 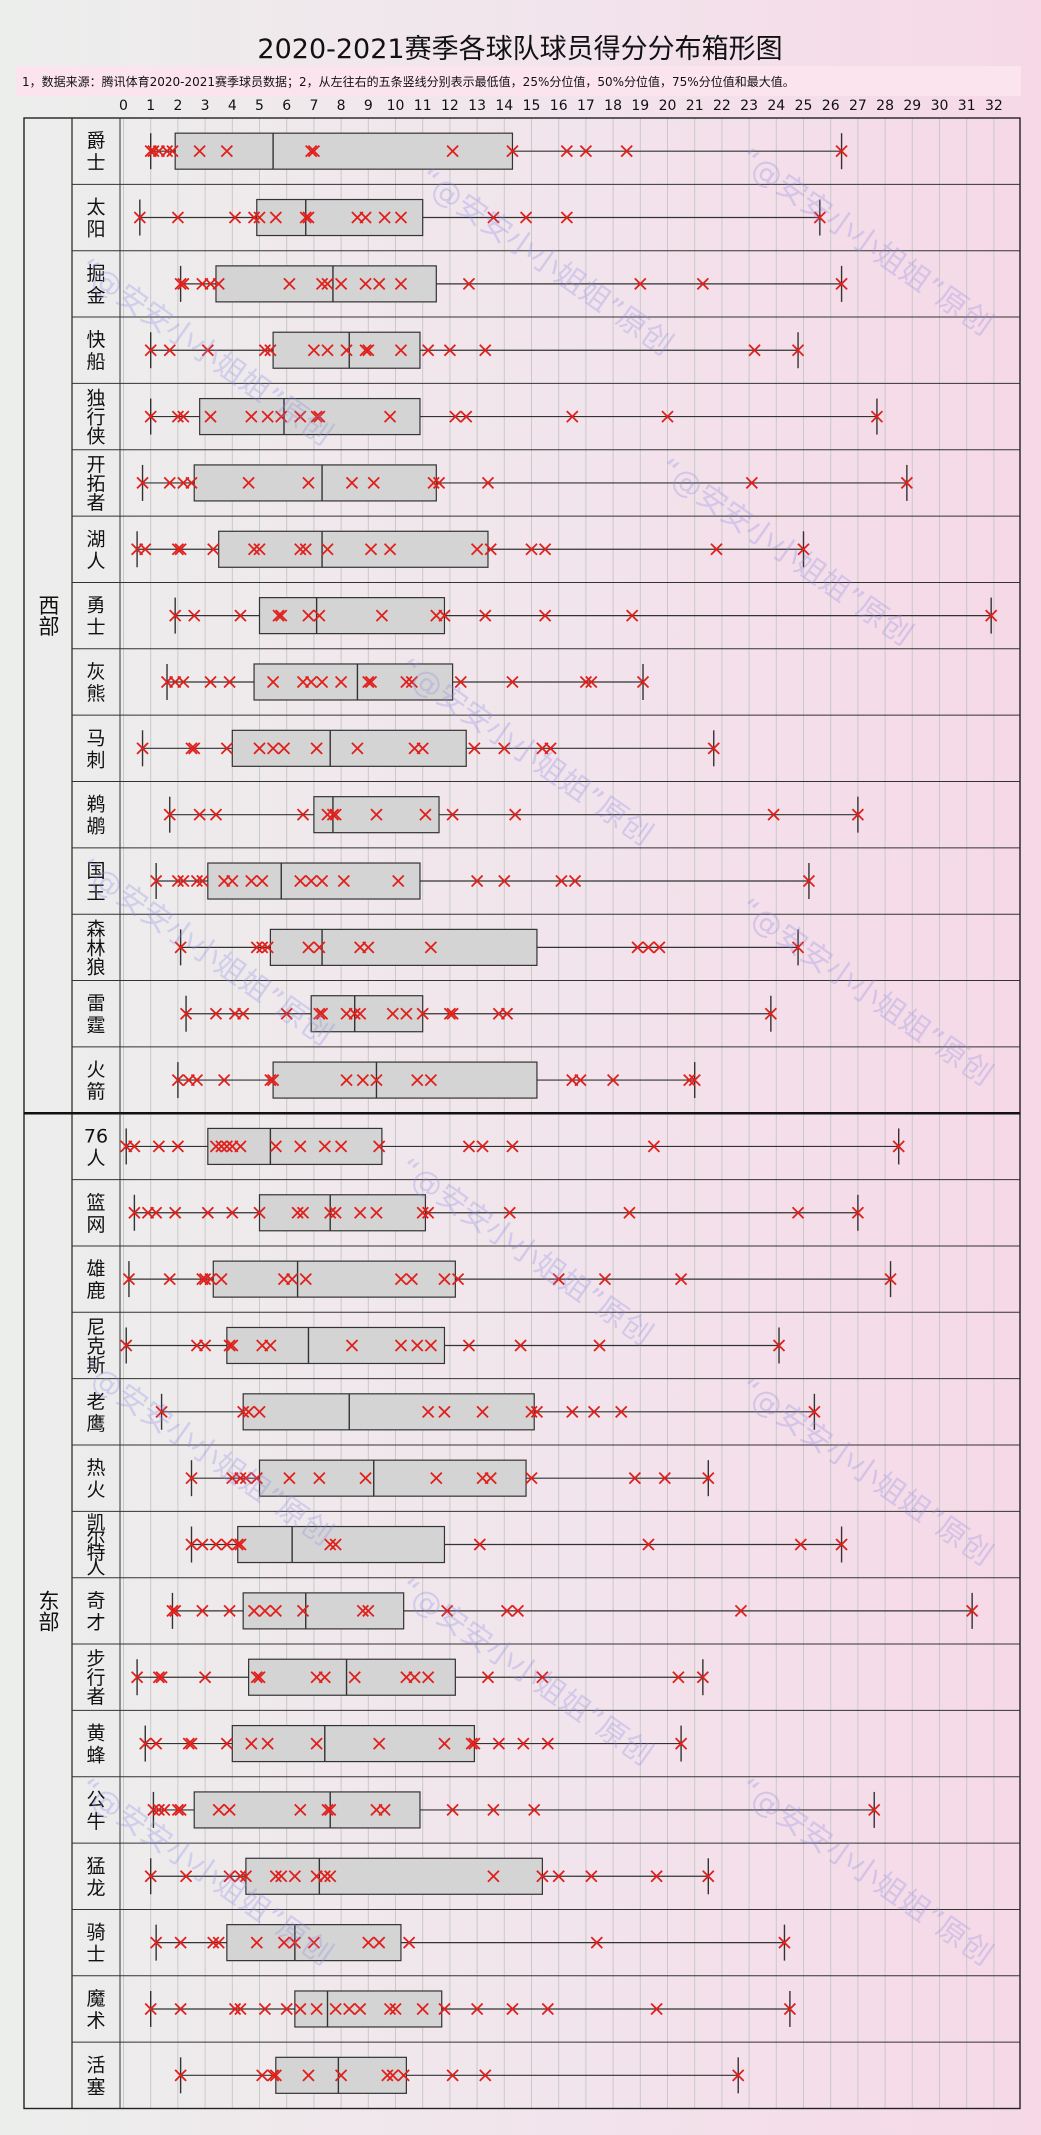 What do you see at coordinates (95, 1877) in the screenshot?
I see `team-name: 猛龙` at bounding box center [95, 1877].